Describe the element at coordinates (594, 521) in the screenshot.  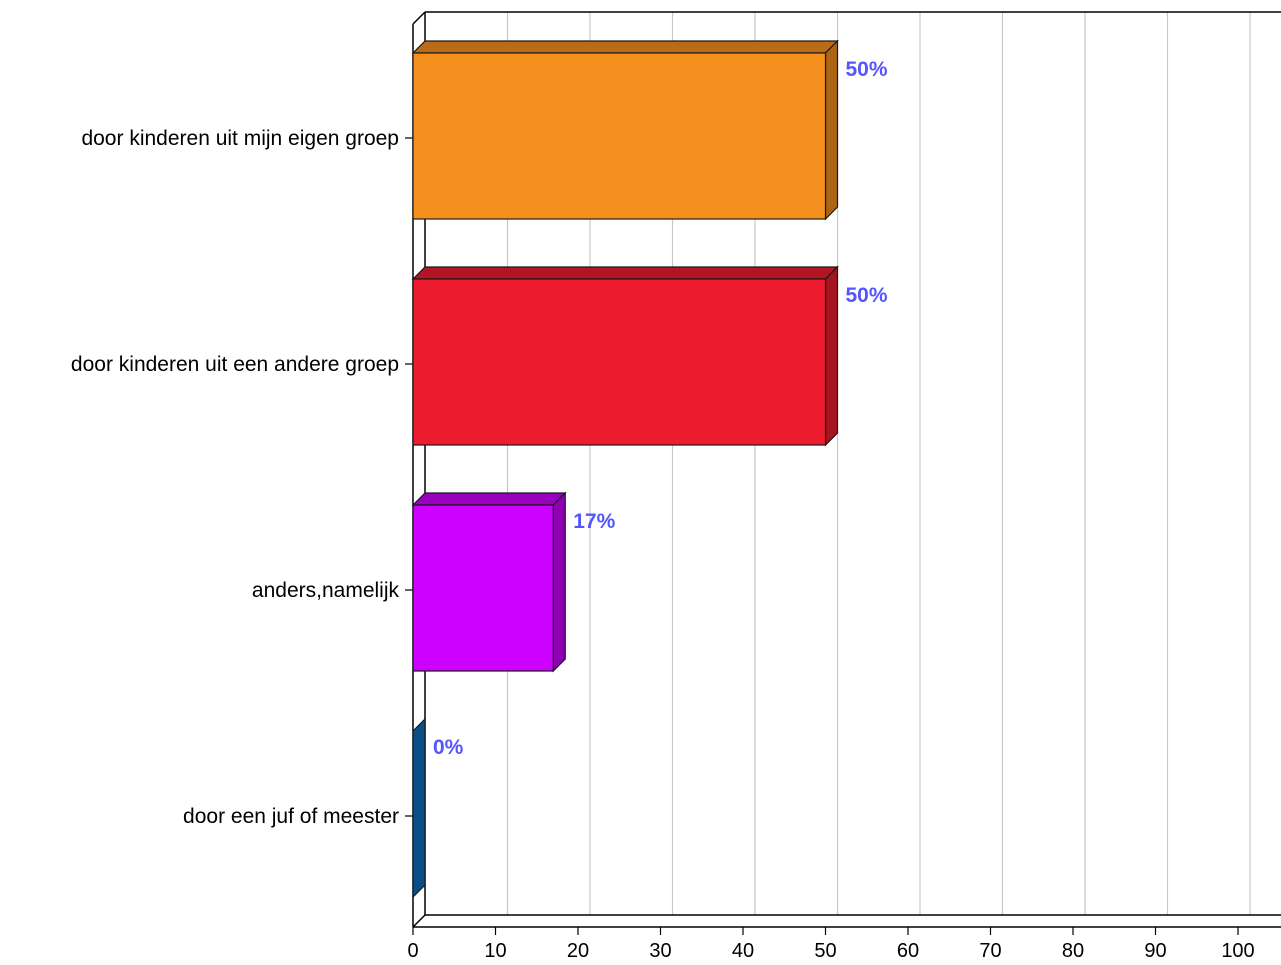
I see `data-label: 17%` at that location.